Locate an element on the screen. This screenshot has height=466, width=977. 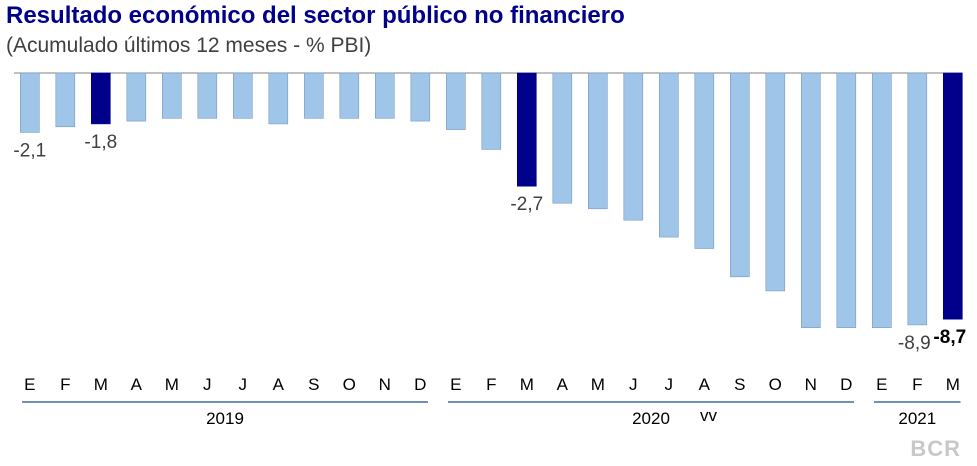
year-label-2020: 2020 is located at coordinates (651, 418).